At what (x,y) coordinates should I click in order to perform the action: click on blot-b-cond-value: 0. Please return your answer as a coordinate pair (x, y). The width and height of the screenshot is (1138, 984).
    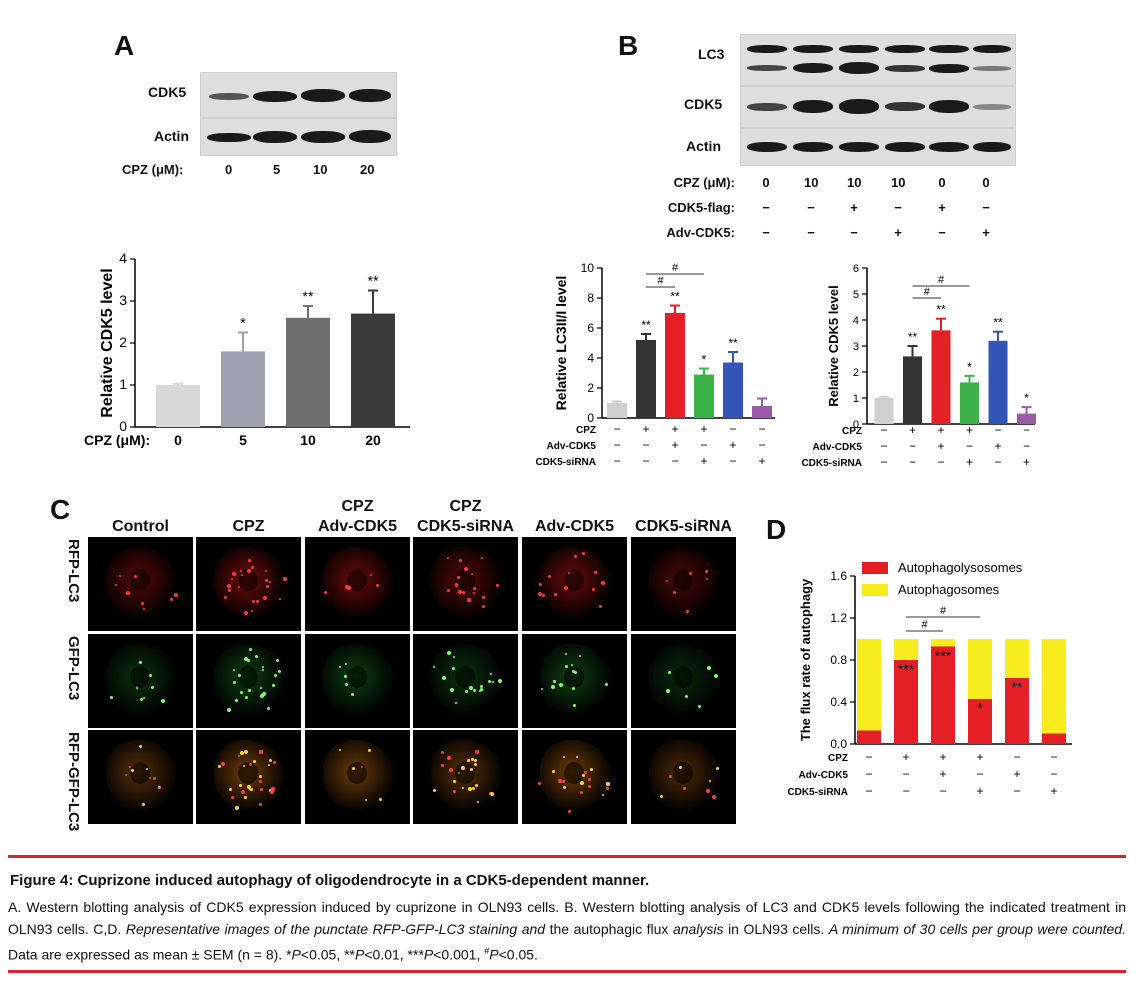
    Looking at the image, I should click on (766, 182).